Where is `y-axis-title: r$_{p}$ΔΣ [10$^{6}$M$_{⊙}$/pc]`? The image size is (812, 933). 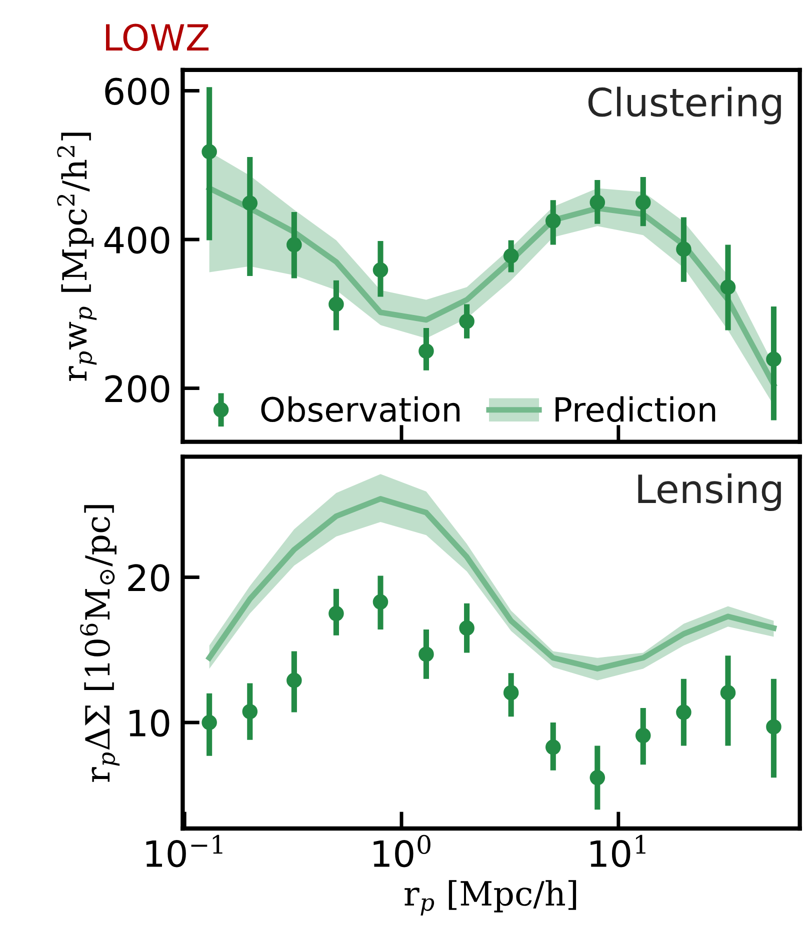 y-axis-title: r$_{p}$ΔΣ [10$^{6}$M$_{⊙}$/pc] is located at coordinates (100, 643).